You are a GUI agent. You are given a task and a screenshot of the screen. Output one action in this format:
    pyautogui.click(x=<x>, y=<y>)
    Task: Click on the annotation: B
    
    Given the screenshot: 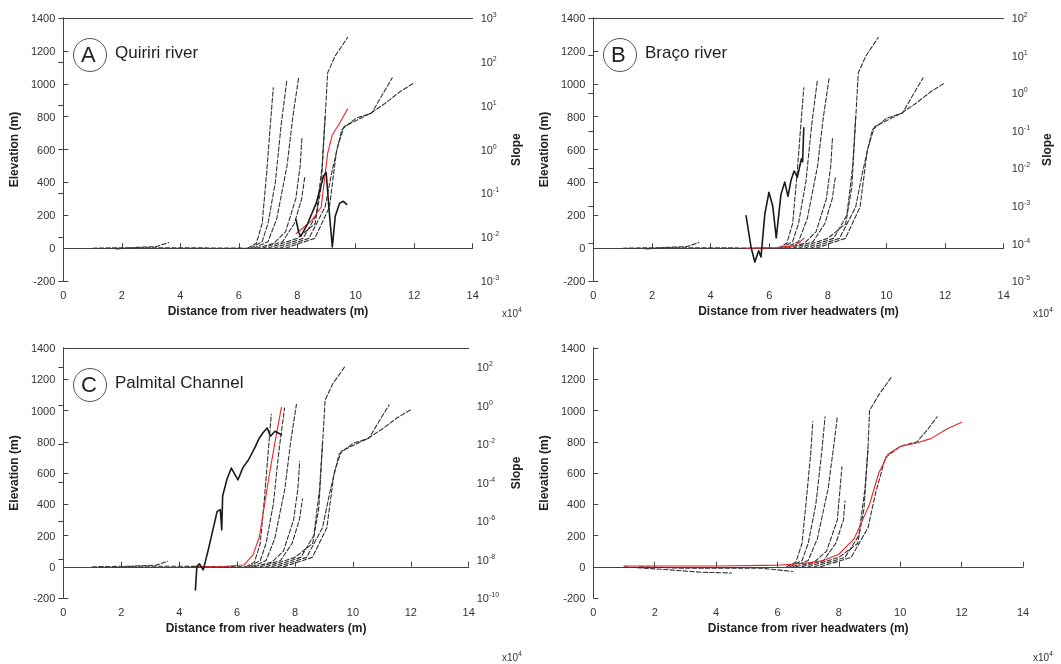 What is the action you would take?
    pyautogui.click(x=618, y=54)
    